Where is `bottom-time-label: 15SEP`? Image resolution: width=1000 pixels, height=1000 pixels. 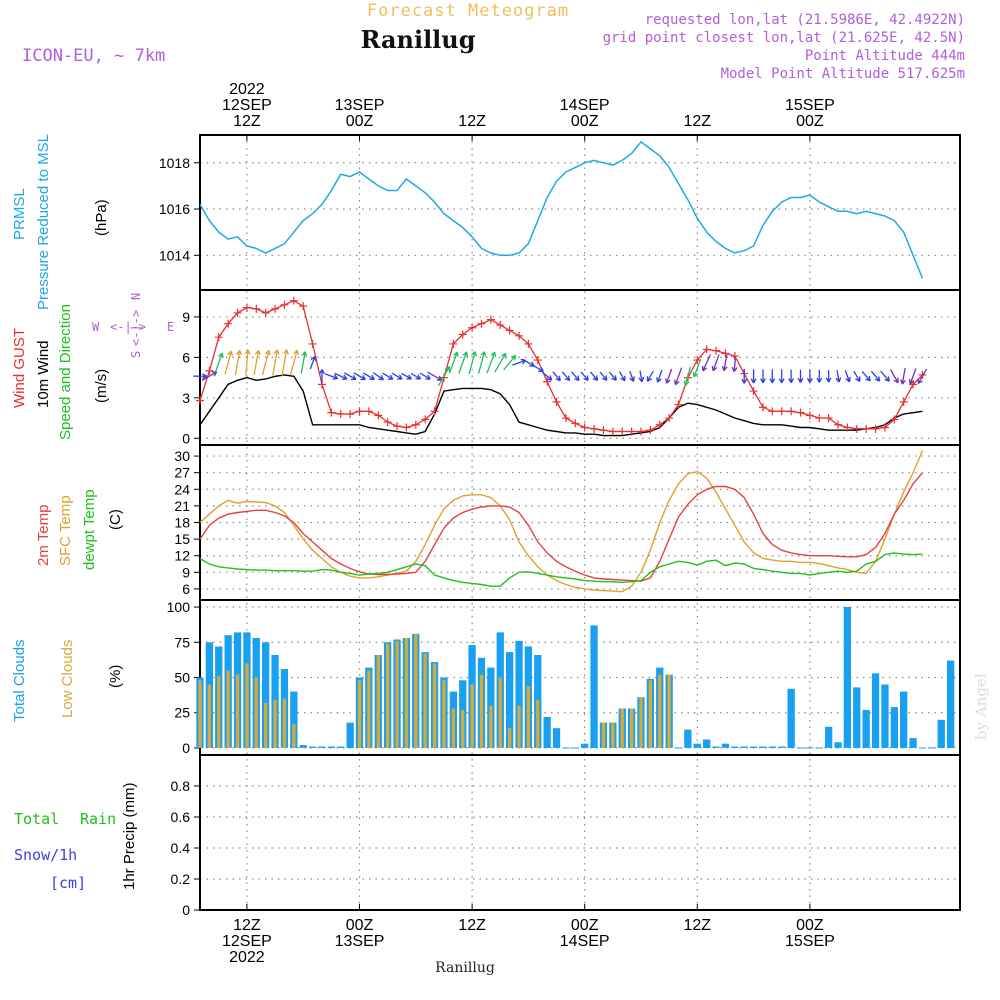 bottom-time-label: 15SEP is located at coordinates (810, 941).